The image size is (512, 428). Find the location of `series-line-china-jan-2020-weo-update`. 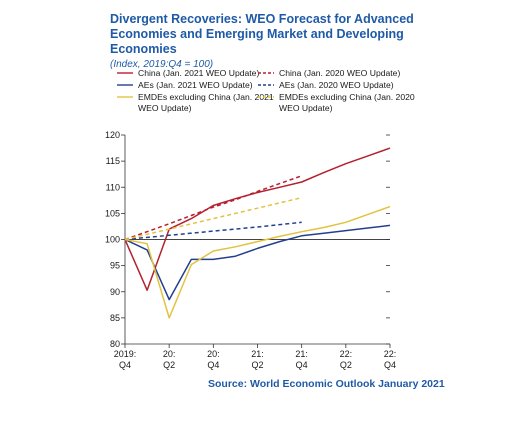

series-line-china-jan-2020-weo-update is located at coordinates (213, 208).